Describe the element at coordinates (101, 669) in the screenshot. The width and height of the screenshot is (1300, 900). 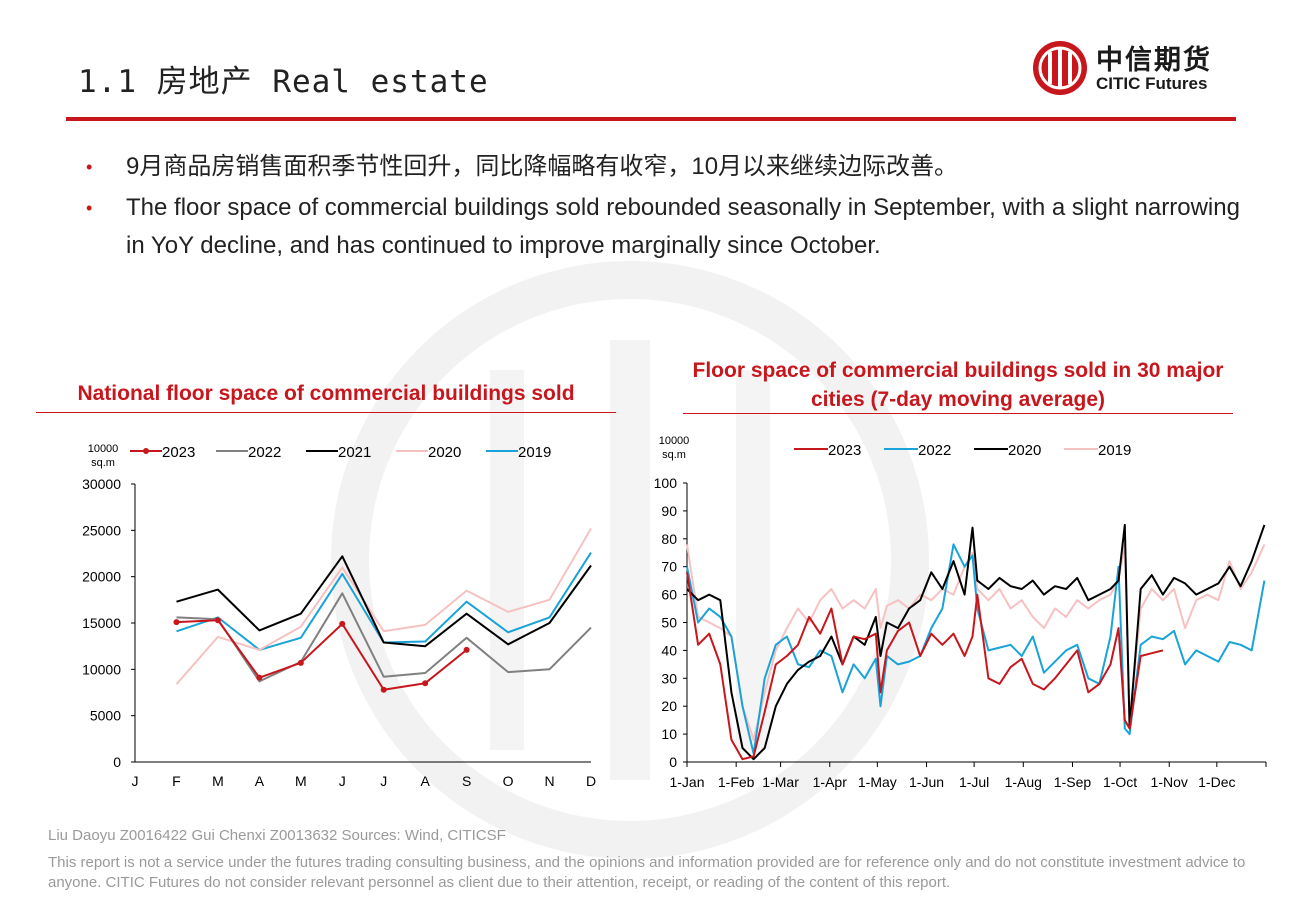
I see `y-tick-label: 10000` at that location.